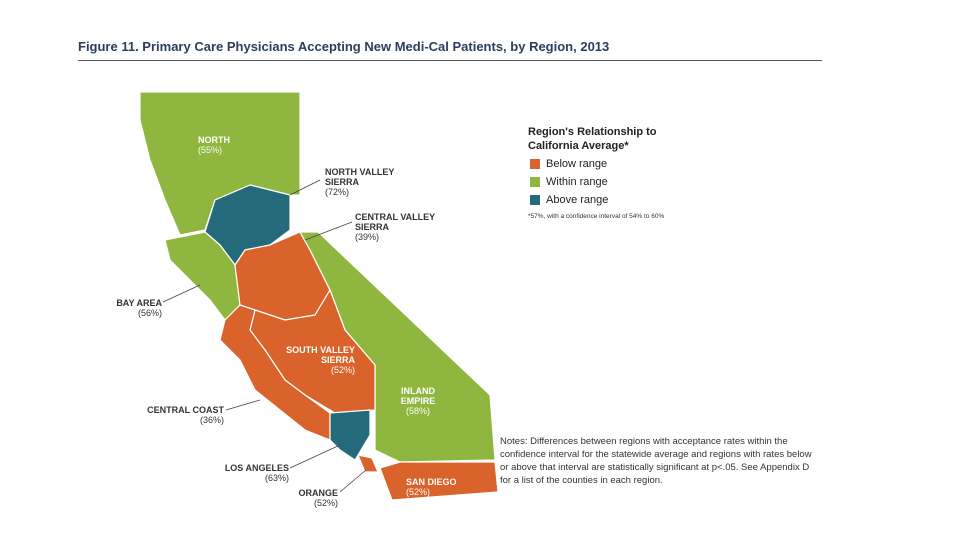  What do you see at coordinates (577, 164) in the screenshot?
I see `legend-label: Below range` at bounding box center [577, 164].